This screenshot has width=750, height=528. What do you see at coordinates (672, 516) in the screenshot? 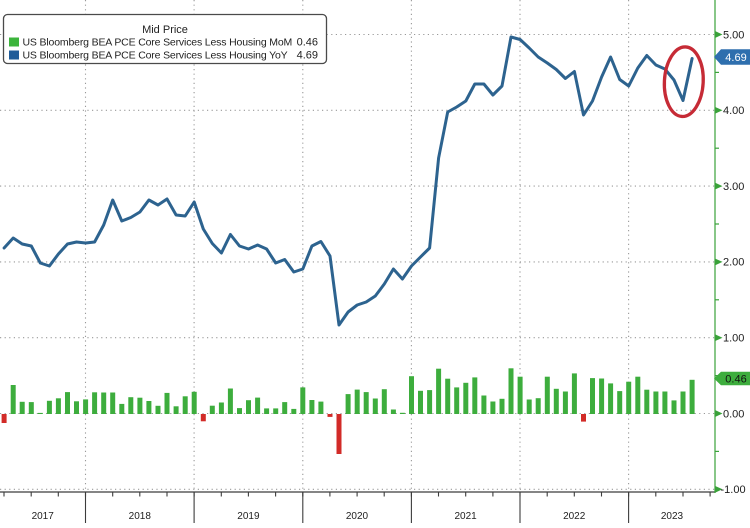
I see `svg-text: 2023` at bounding box center [672, 516].